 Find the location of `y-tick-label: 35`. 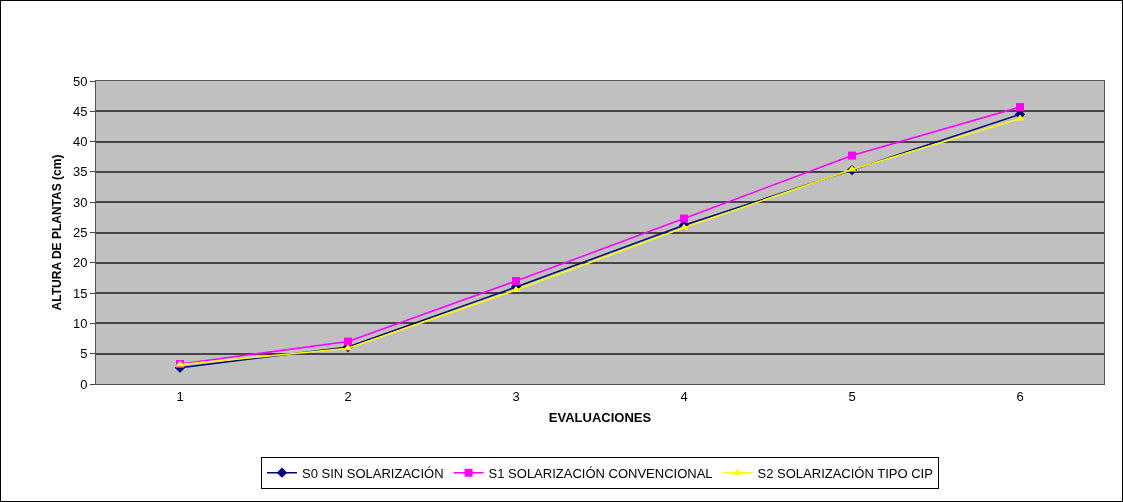

y-tick-label: 35 is located at coordinates (80, 172).